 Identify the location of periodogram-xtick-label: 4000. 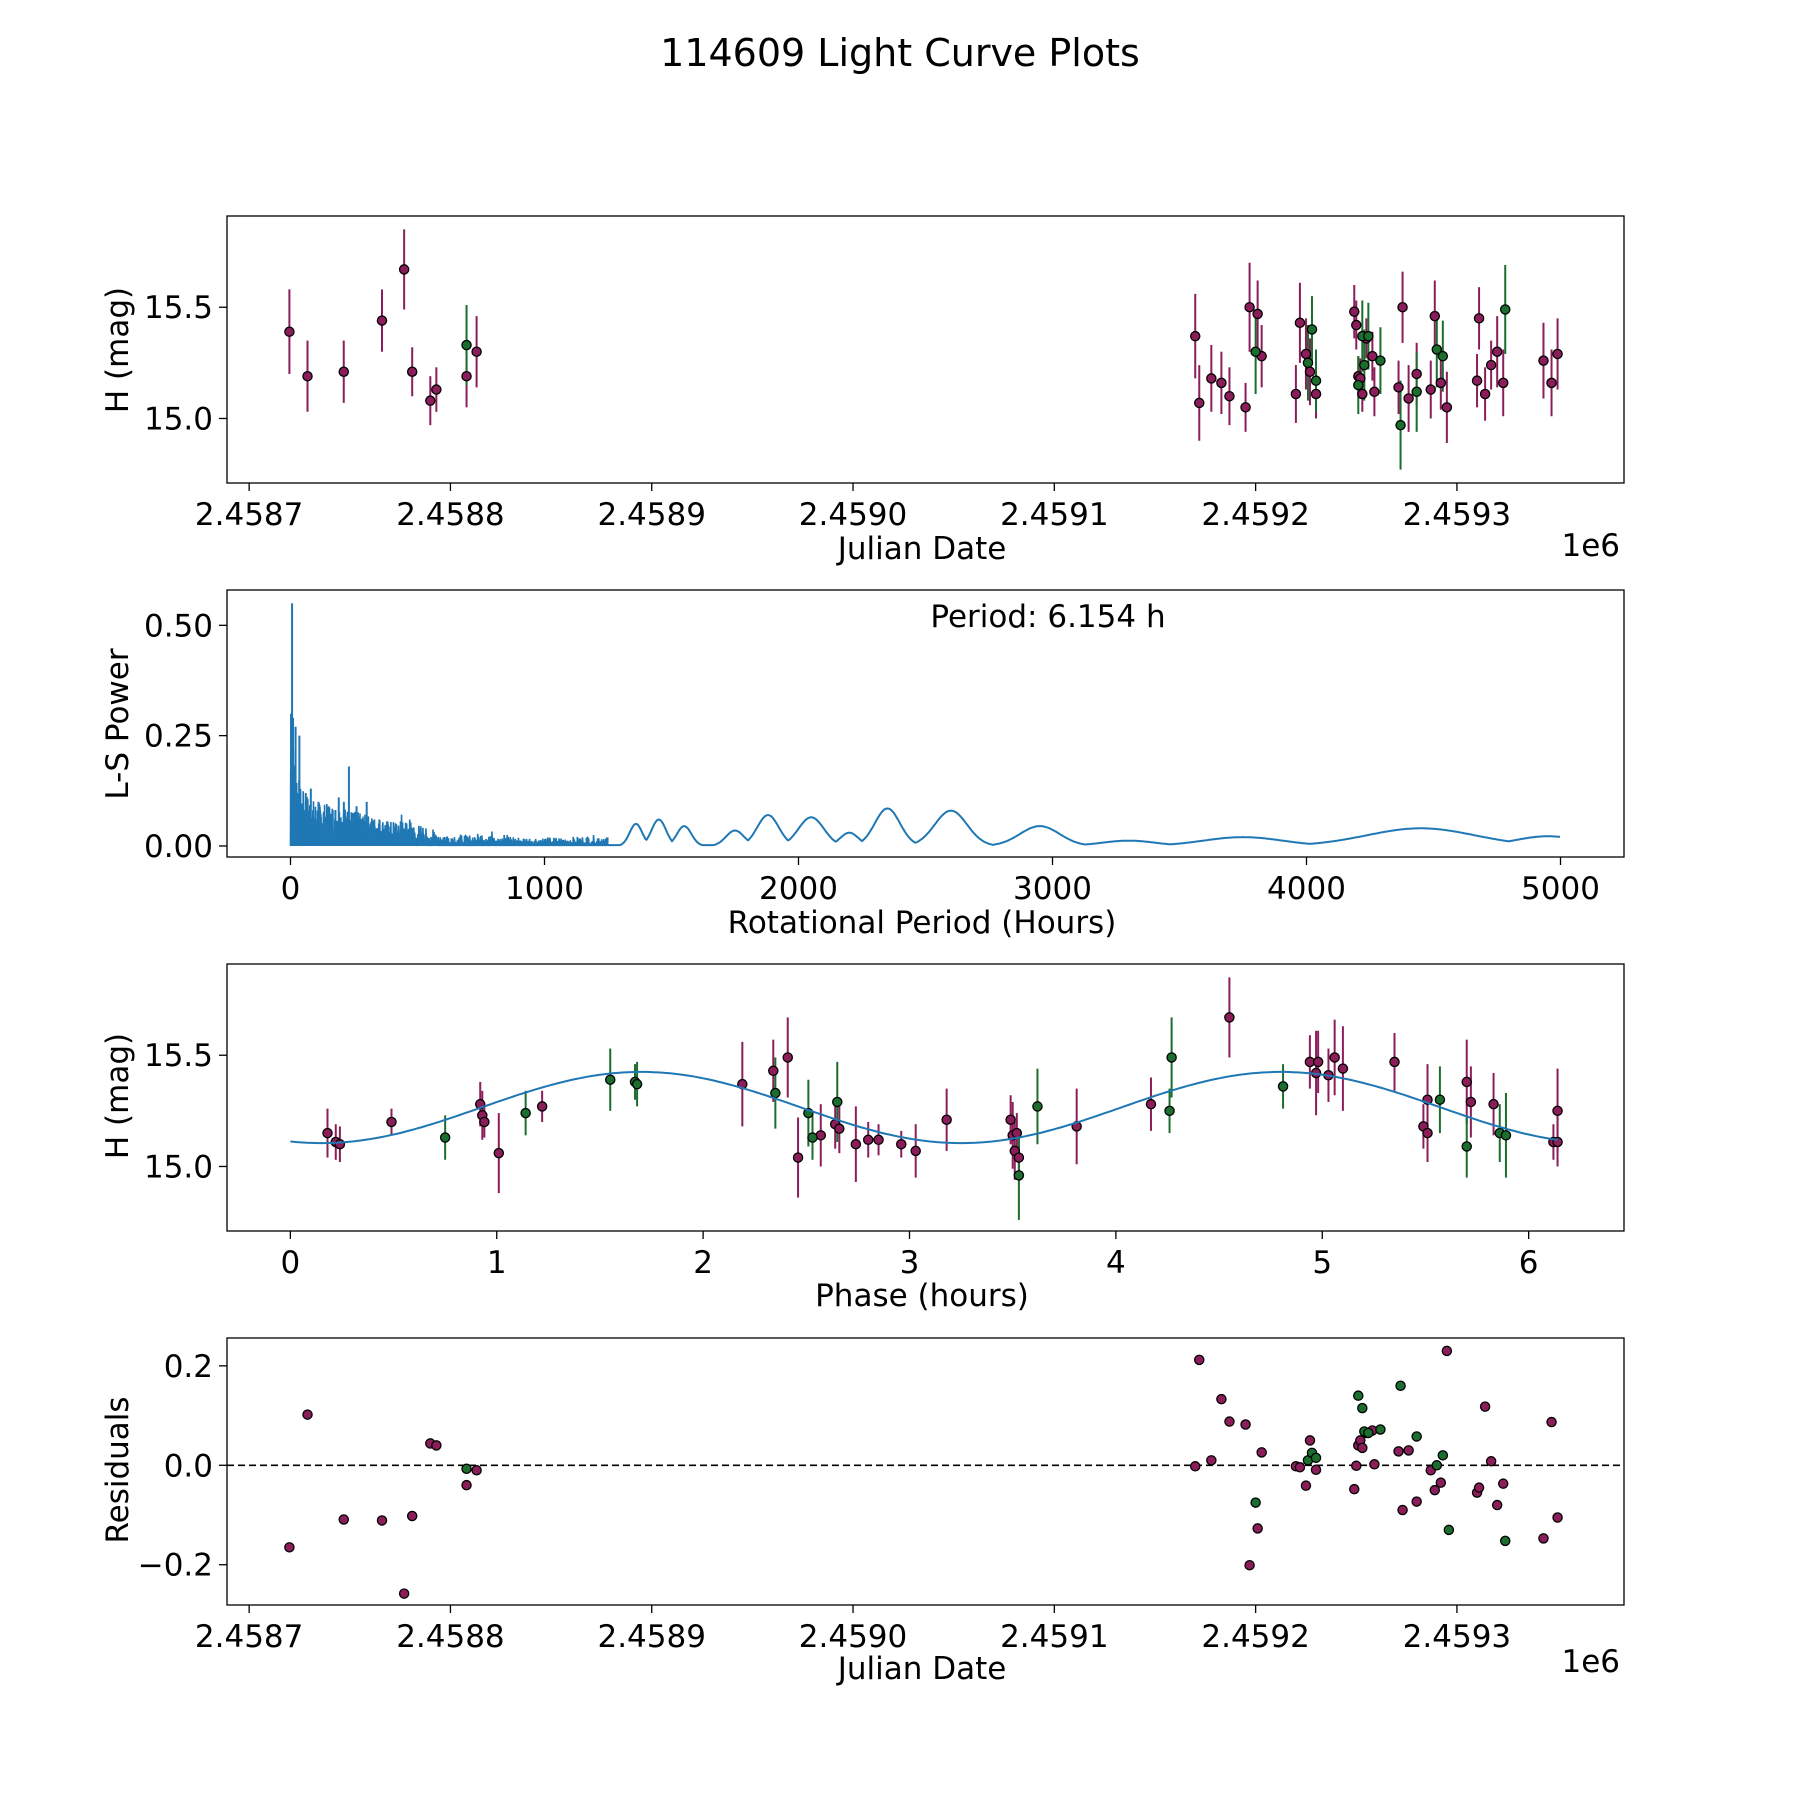
(1306, 889).